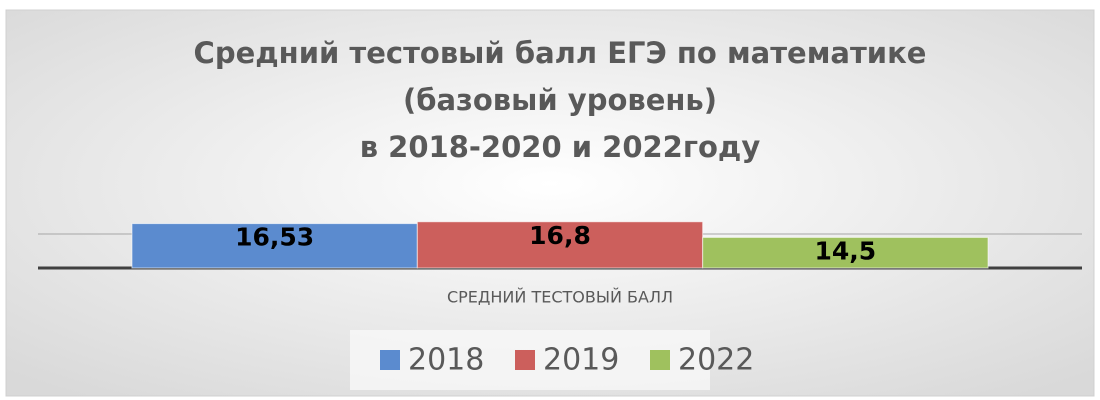  I want to click on data-label: 14,5, so click(846, 250).